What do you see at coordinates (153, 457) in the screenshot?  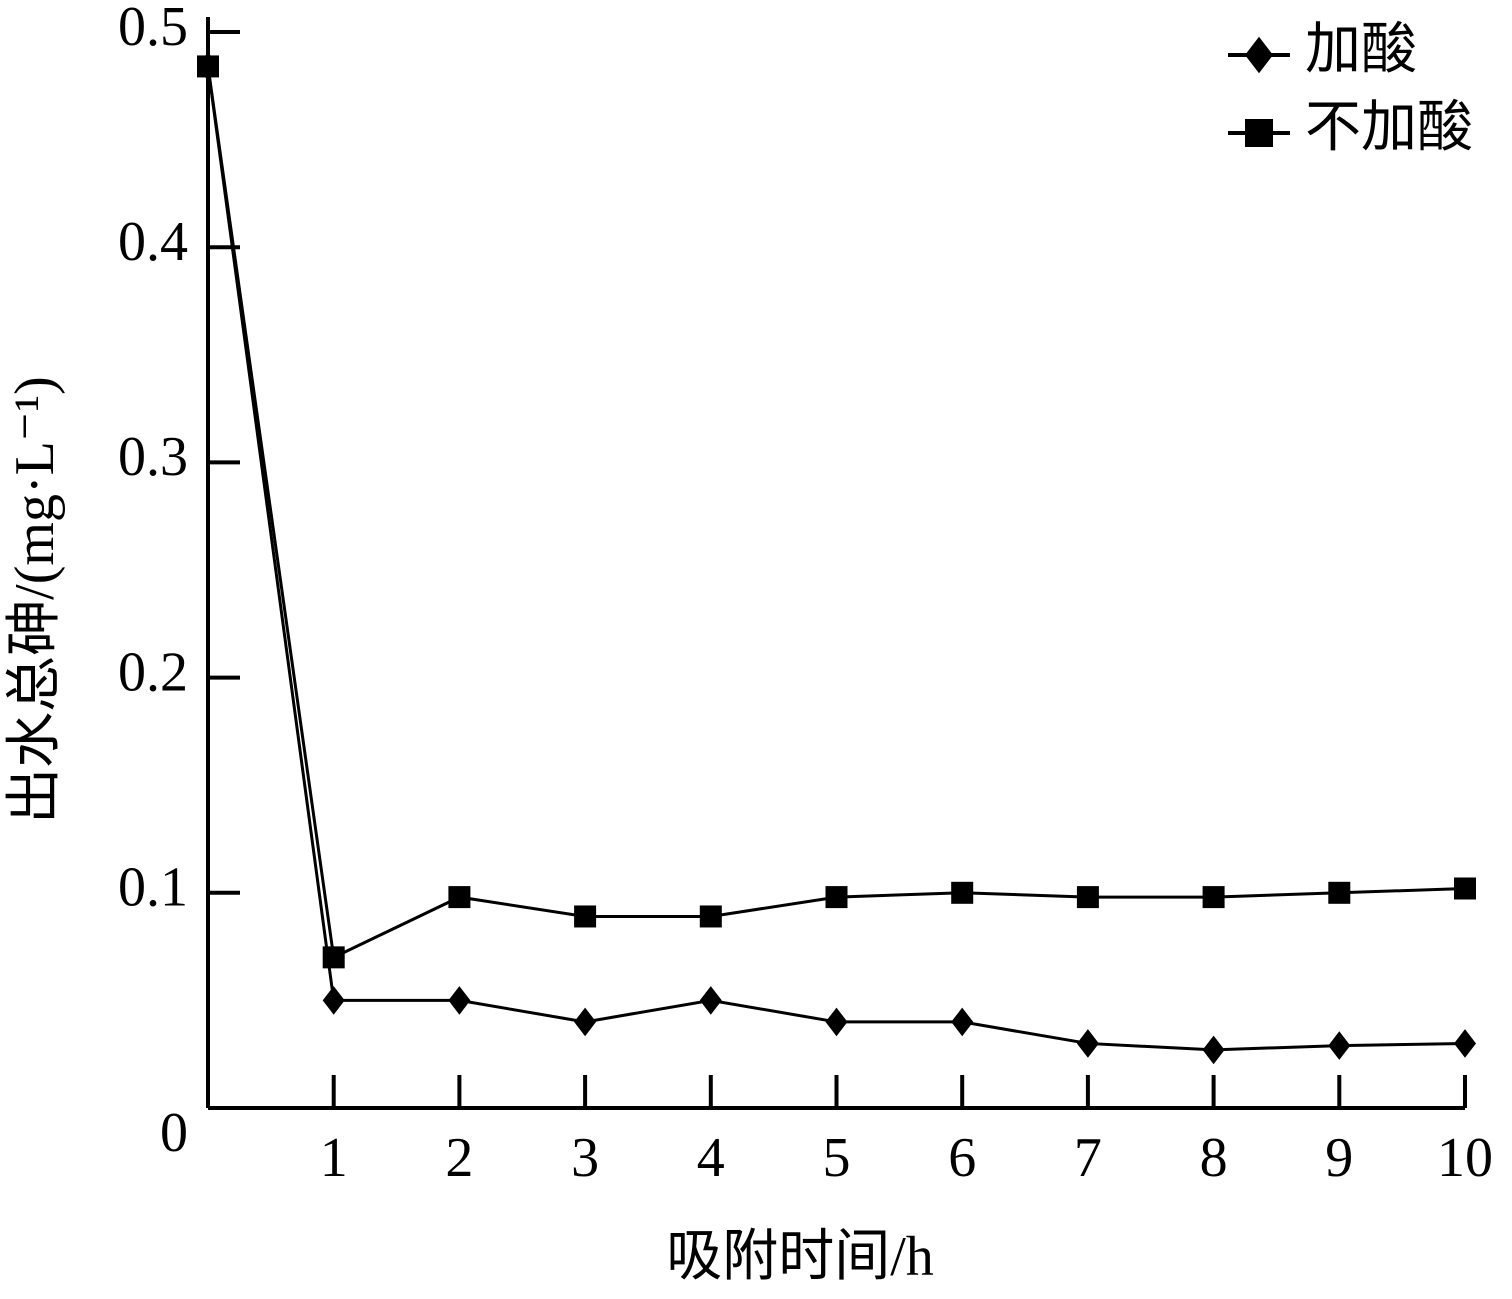 I see `y-tick-label: 0.3` at bounding box center [153, 457].